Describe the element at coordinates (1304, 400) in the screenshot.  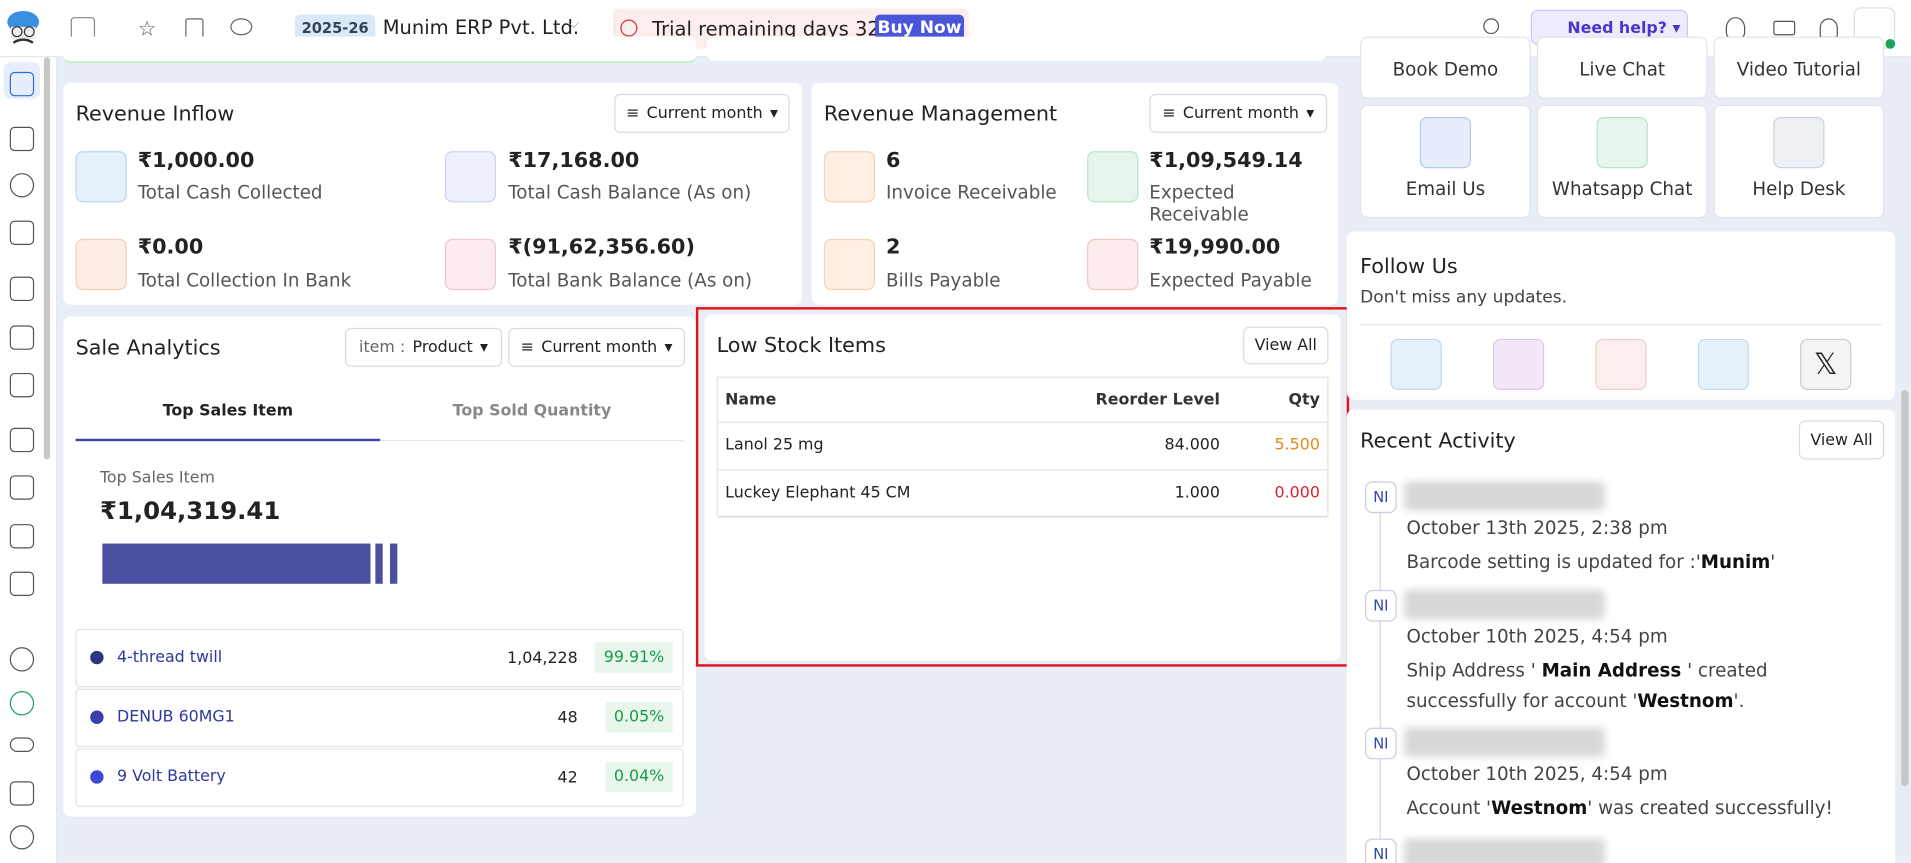
I see `column-header: Qty` at that location.